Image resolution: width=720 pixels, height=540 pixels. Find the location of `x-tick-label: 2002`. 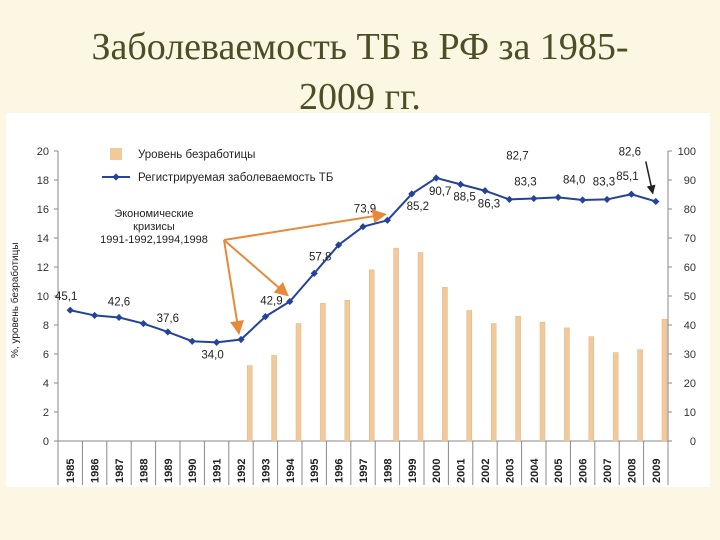

x-tick-label: 2002 is located at coordinates (486, 471).